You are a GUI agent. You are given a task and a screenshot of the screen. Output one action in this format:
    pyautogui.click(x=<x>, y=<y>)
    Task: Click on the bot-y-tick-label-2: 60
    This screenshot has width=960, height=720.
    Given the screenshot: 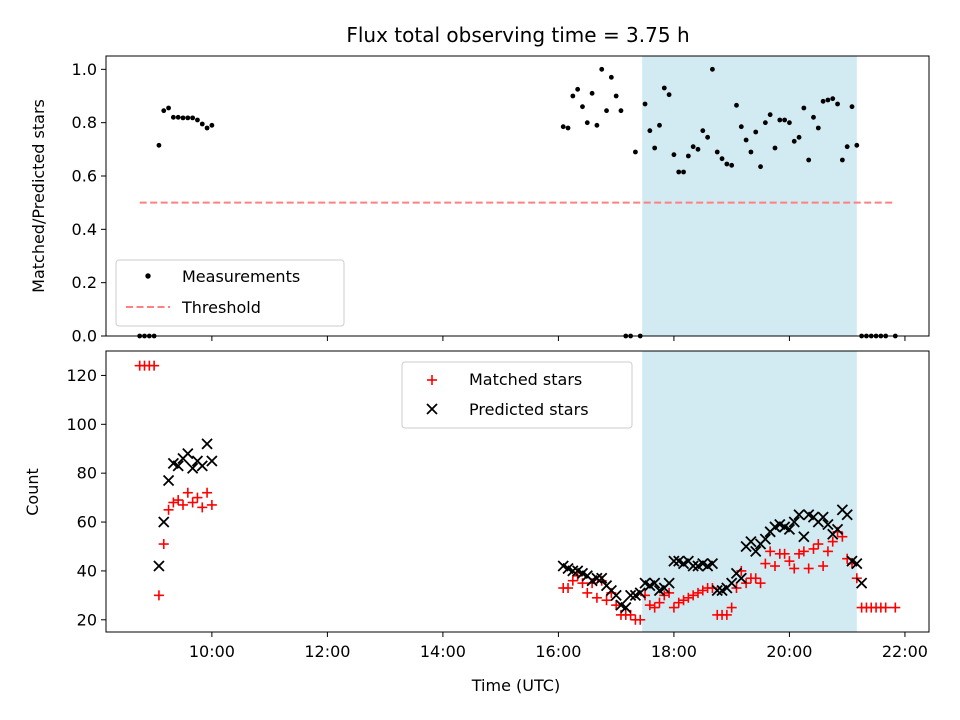 What is the action you would take?
    pyautogui.click(x=87, y=522)
    